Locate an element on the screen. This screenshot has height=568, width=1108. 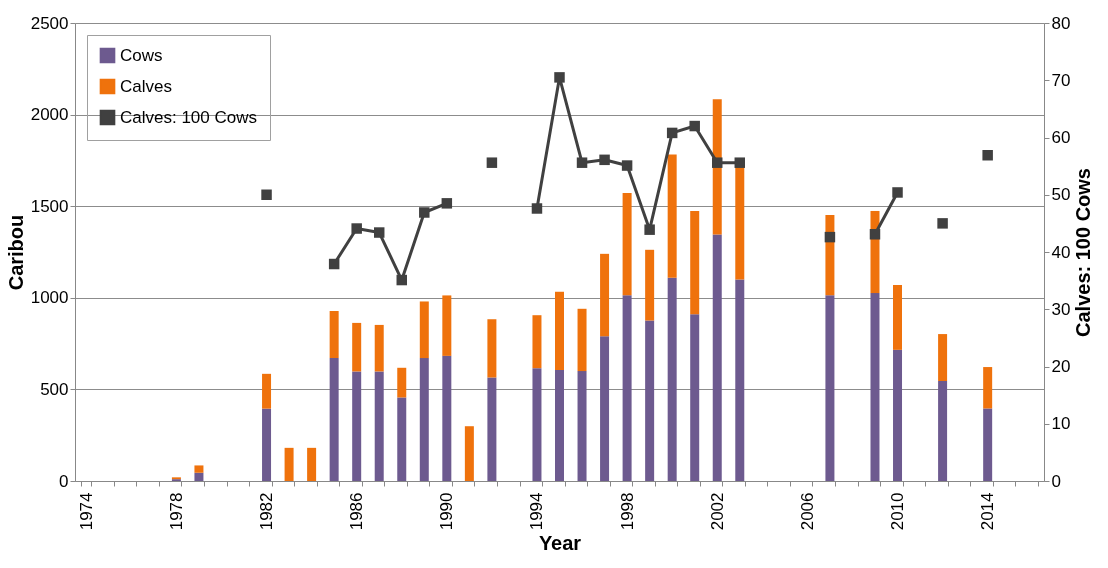
y2-tick-label: 0 is located at coordinates (1056, 481).